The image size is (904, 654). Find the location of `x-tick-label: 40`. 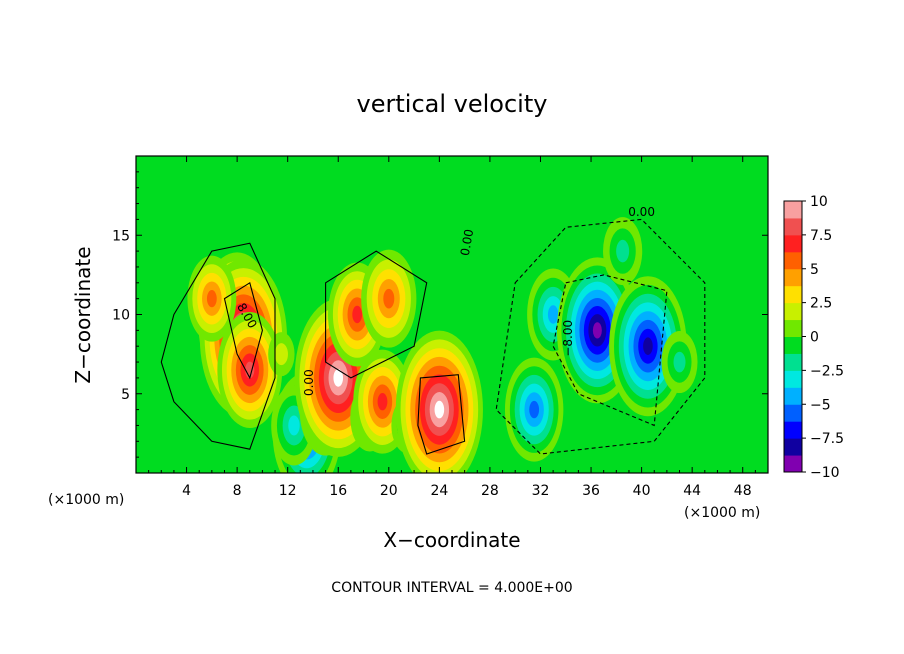

x-tick-label: 40 is located at coordinates (642, 491).